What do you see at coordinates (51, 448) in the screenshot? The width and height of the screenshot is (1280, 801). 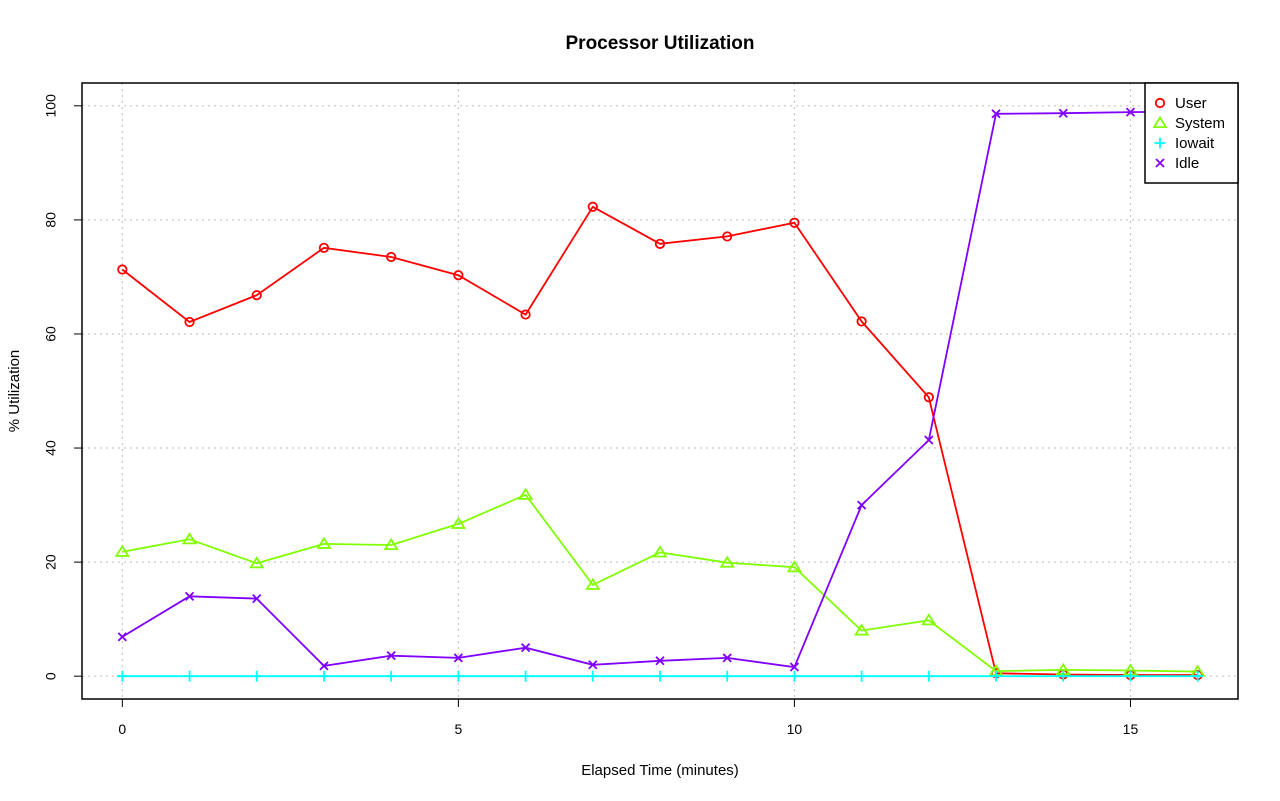 I see `y-tick-label: 40` at bounding box center [51, 448].